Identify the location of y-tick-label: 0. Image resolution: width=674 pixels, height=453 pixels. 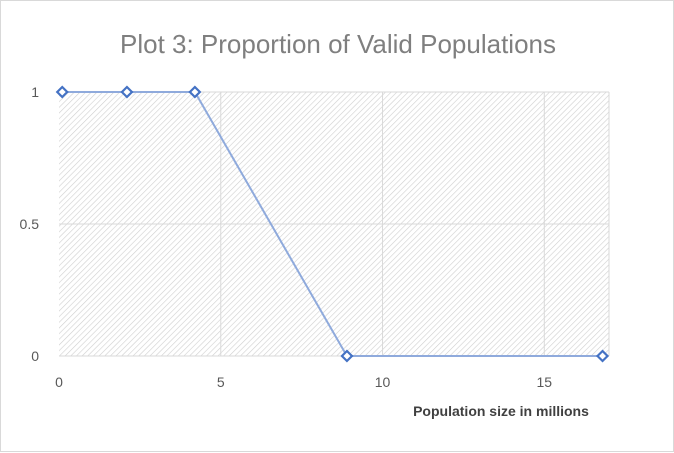
(35, 356).